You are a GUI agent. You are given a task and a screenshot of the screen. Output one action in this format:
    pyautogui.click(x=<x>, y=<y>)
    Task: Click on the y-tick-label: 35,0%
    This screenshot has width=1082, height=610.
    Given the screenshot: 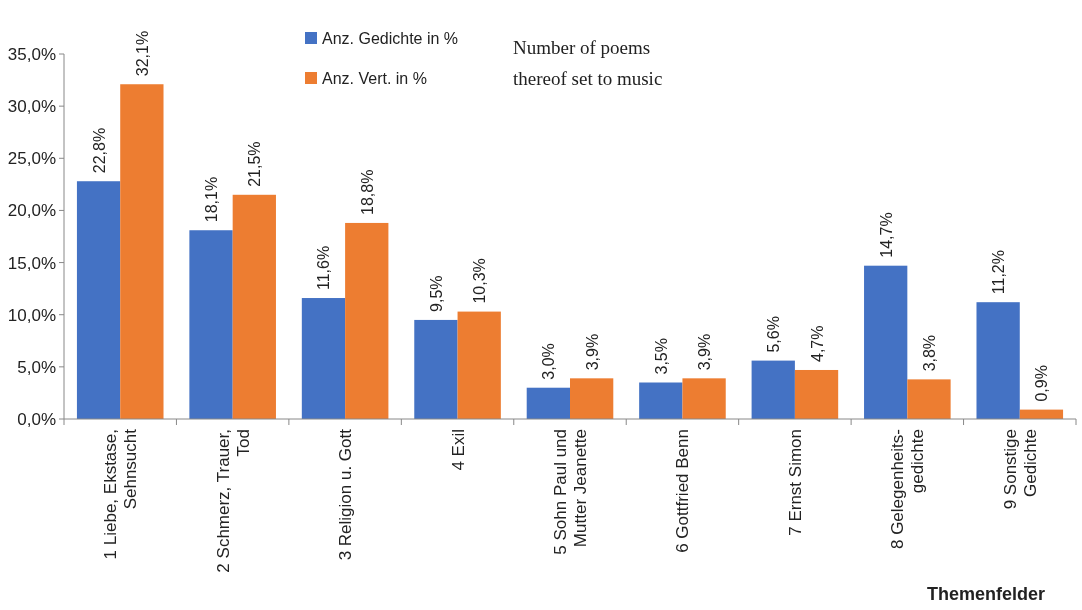 What is the action you would take?
    pyautogui.click(x=31, y=54)
    